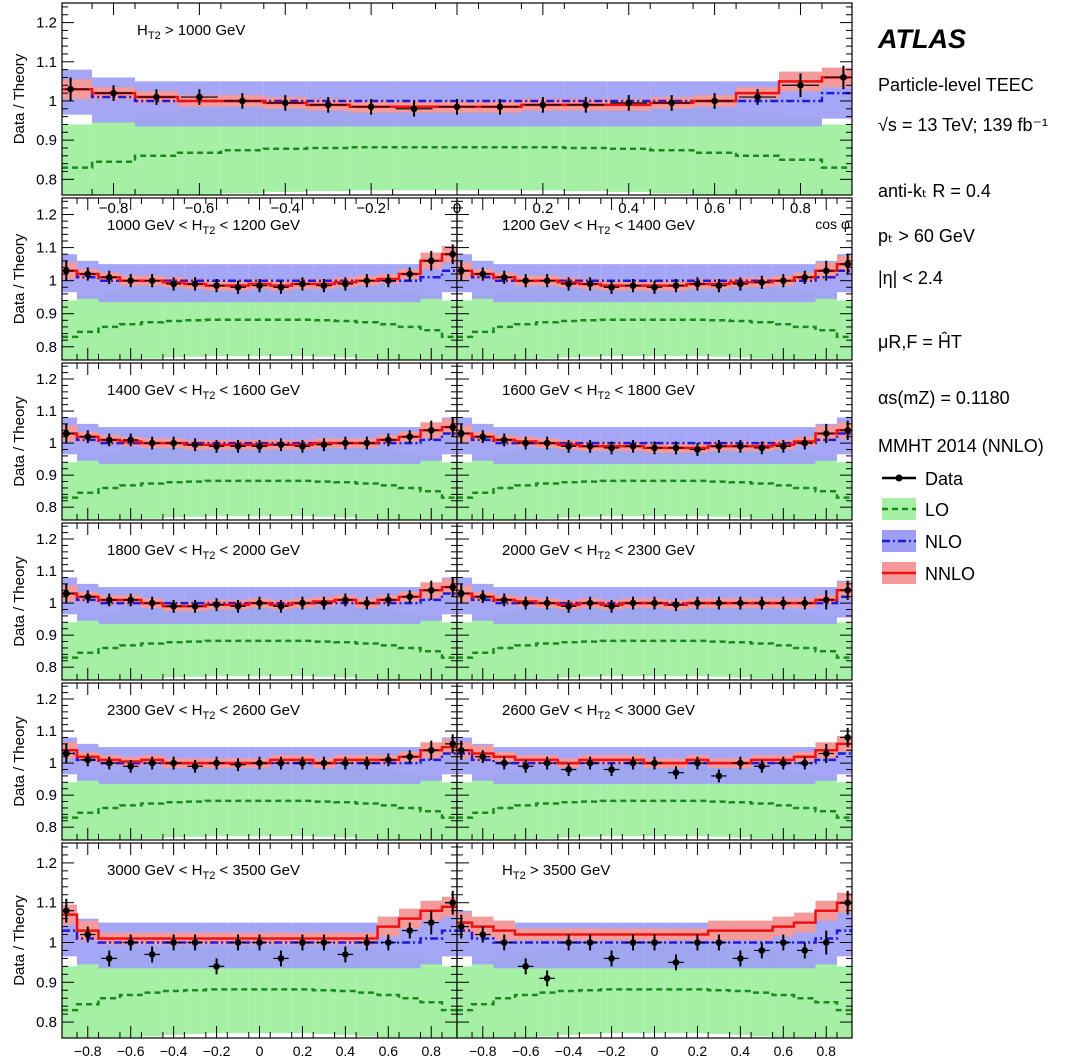 The image size is (1091, 1061). What do you see at coordinates (431, 941) in the screenshot?
I see `nlo-band-bin` at bounding box center [431, 941].